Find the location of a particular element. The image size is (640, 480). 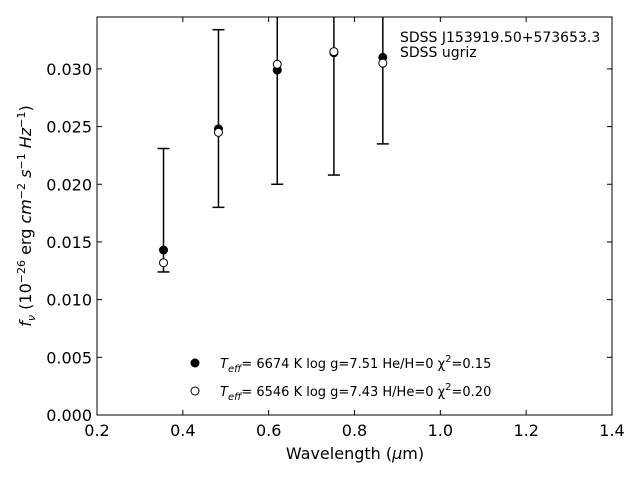

x-tick-label: 0.6 is located at coordinates (268, 430).